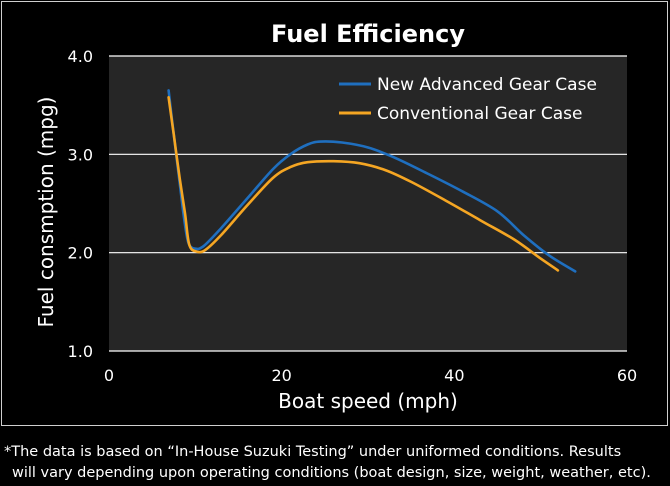 The height and width of the screenshot is (486, 670). Describe the element at coordinates (281, 375) in the screenshot. I see `x-tick-label-1: 20` at that location.